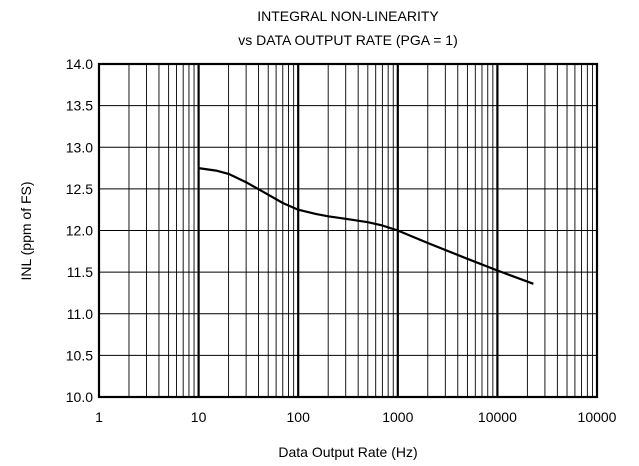 This screenshot has width=639, height=466. Describe the element at coordinates (79, 147) in the screenshot. I see `y-tick-label: 13.0` at that location.